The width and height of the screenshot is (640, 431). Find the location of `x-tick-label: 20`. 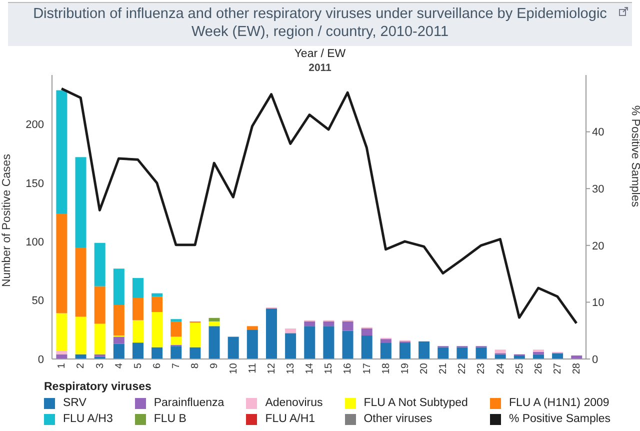

x-tick-label: 20 is located at coordinates (424, 368).